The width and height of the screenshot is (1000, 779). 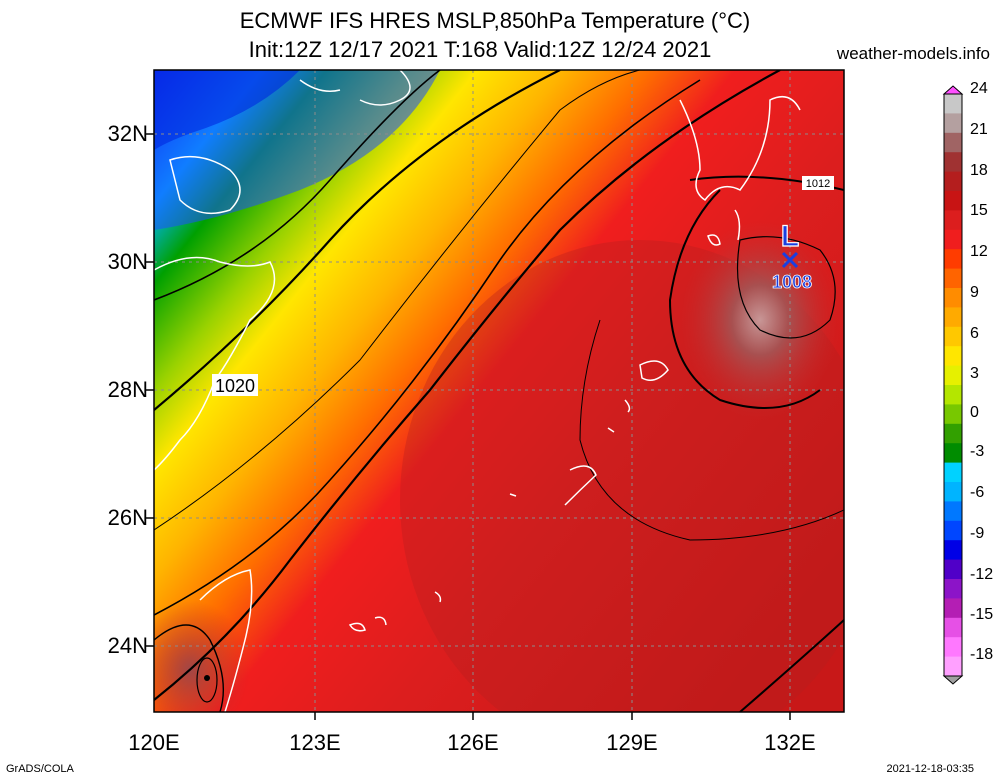 What do you see at coordinates (979, 210) in the screenshot?
I see `colorbar-label: 15` at bounding box center [979, 210].